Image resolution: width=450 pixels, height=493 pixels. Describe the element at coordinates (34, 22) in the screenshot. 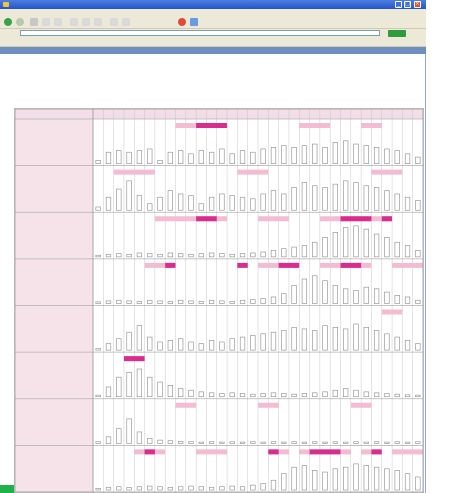

I see `stop-icon` at that location.